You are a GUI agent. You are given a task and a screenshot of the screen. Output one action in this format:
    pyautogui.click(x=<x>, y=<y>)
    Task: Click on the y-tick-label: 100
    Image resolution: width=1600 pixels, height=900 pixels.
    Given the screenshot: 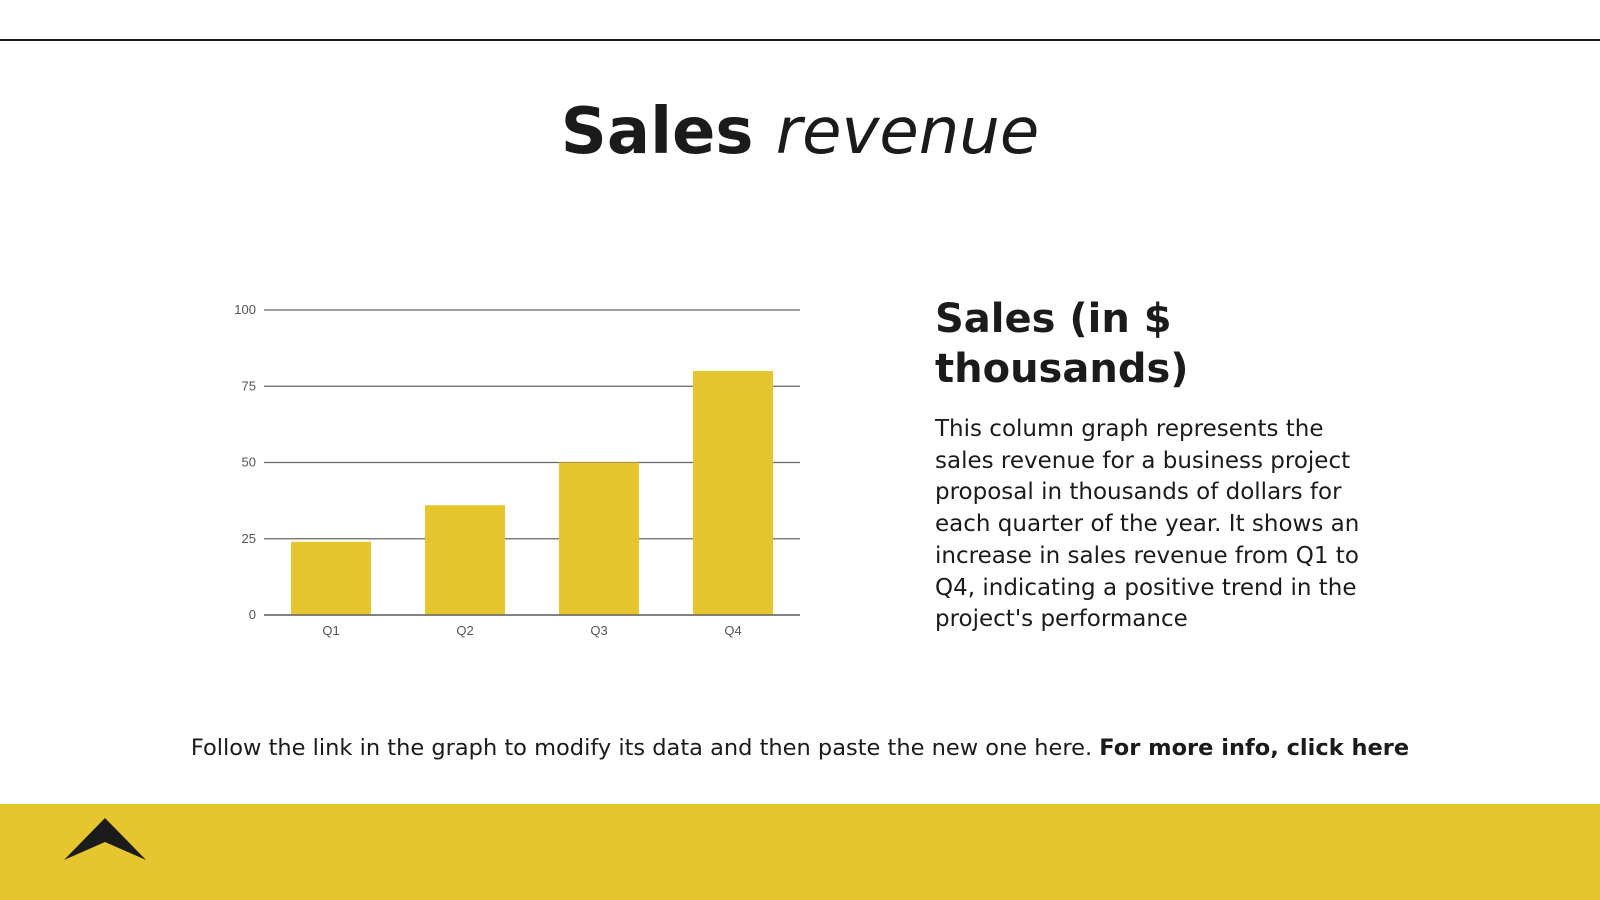 What is the action you would take?
    pyautogui.click(x=245, y=309)
    